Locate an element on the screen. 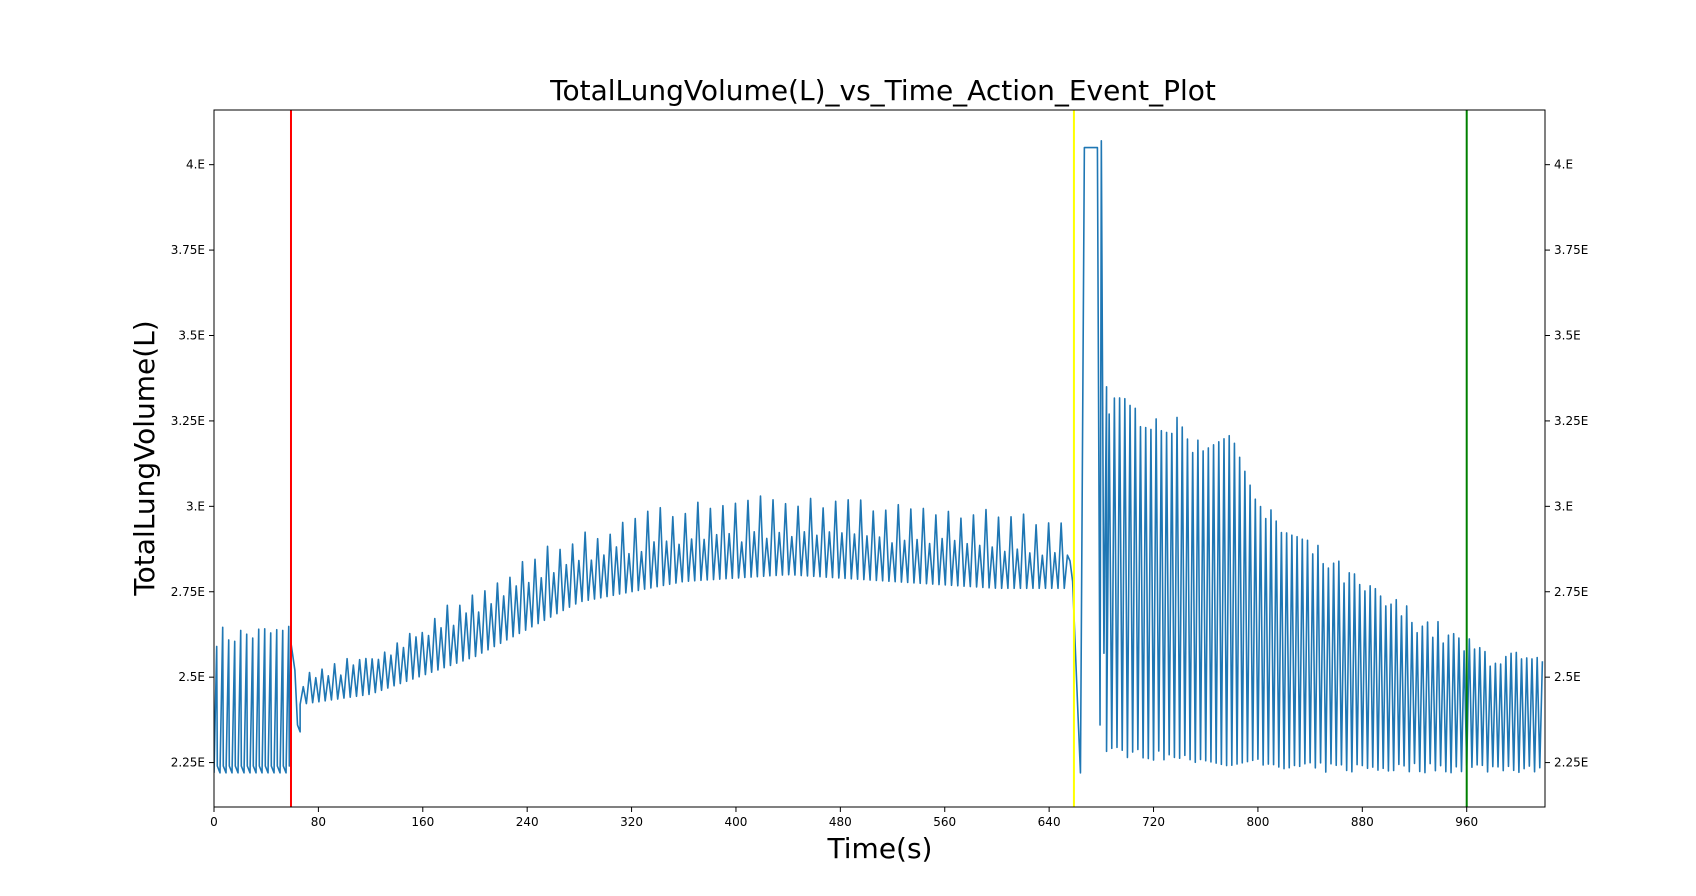 Image resolution: width=1696 pixels, height=896 pixels. y-tick-label-left: 3.25E is located at coordinates (188, 421).